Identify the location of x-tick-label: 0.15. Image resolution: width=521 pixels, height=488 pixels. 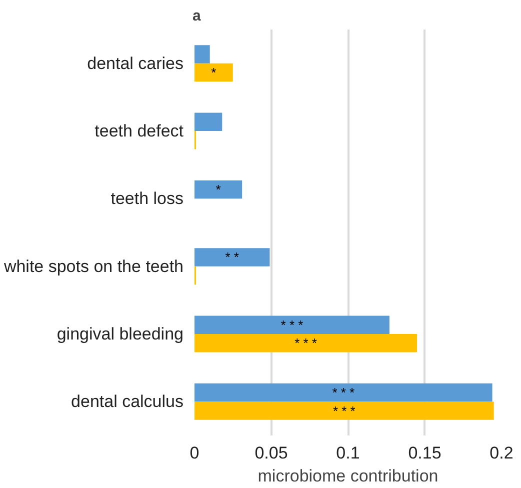
(425, 453).